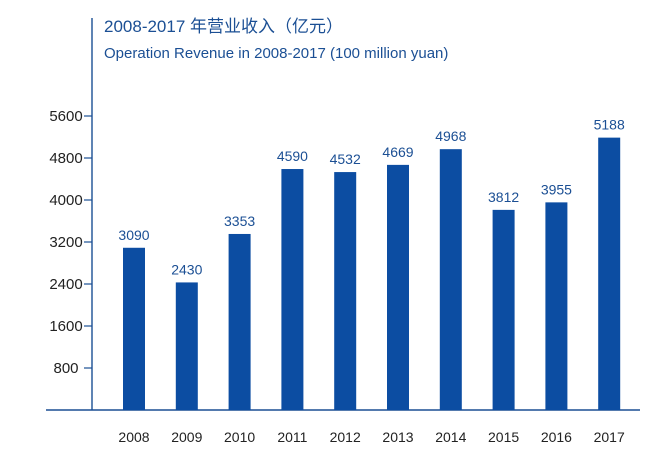 This screenshot has height=467, width=670. Describe the element at coordinates (609, 437) in the screenshot. I see `x-tick-label: 2017` at that location.